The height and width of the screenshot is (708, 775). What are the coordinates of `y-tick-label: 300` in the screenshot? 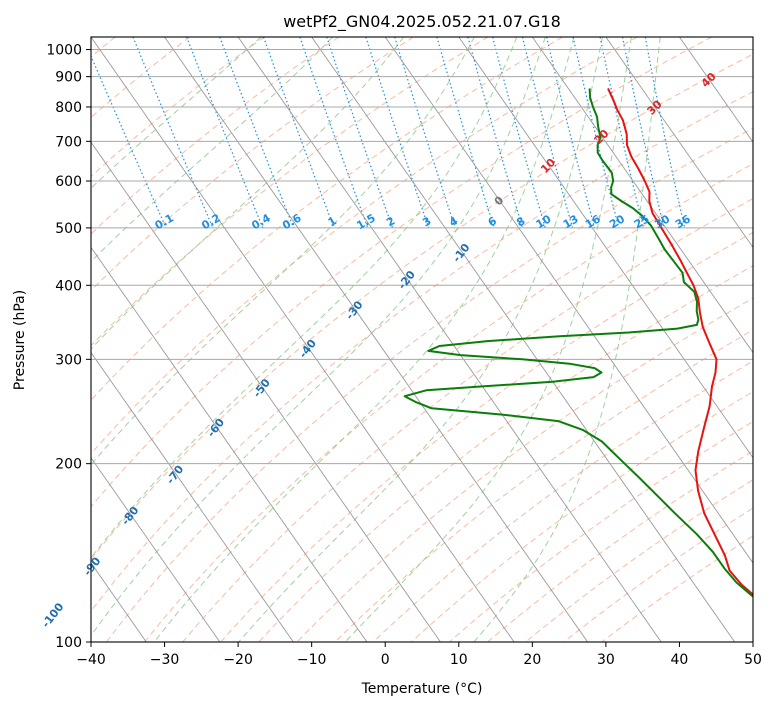 It's located at (68, 360).